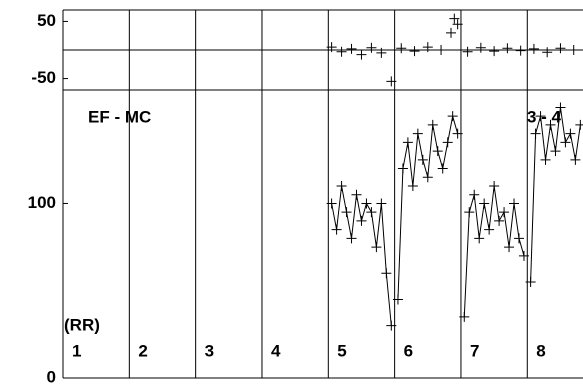 The height and width of the screenshot is (387, 583). I want to click on section-label: 8, so click(540, 350).